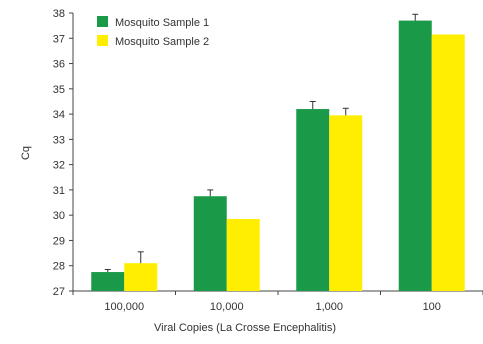 This screenshot has width=483, height=344. Describe the element at coordinates (243, 254) in the screenshot. I see `bar-series-2-10,000` at that location.